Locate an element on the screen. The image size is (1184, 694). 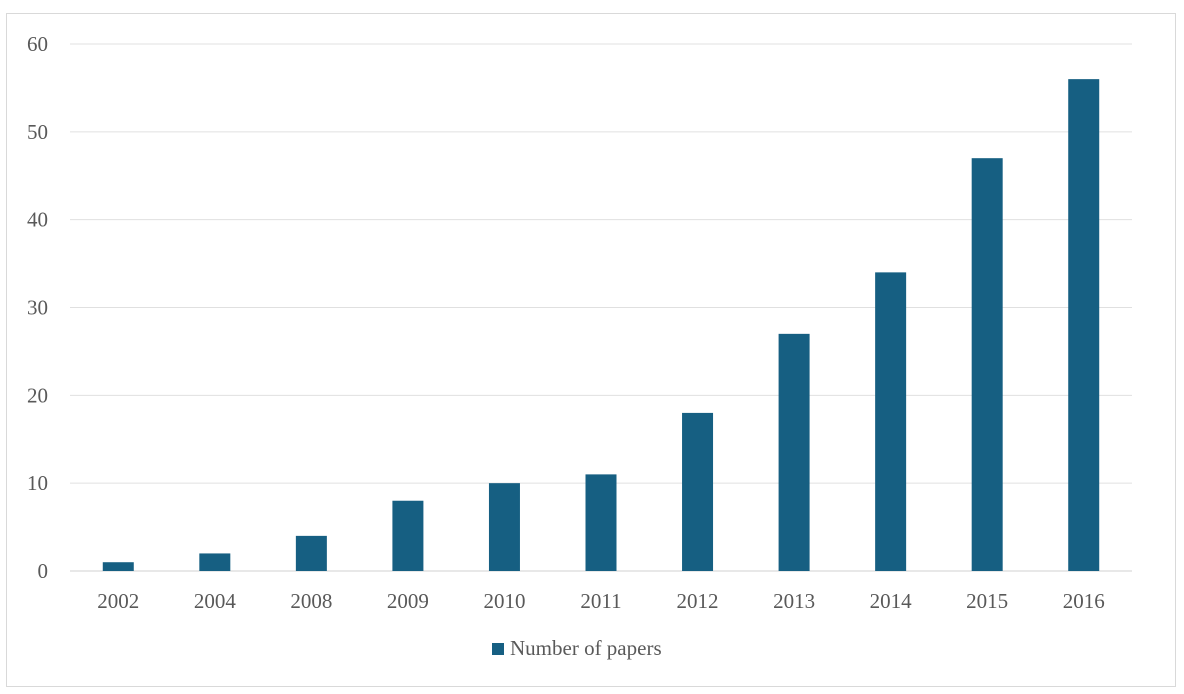
y-tick-label: 20 is located at coordinates (37, 395).